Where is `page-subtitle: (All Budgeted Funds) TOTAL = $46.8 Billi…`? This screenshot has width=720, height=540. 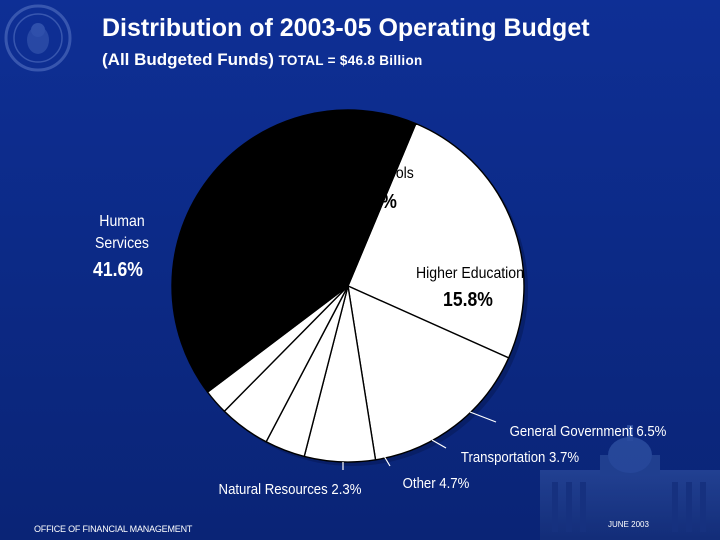 page-subtitle: (All Budgeted Funds) TOTAL = $46.8 Billi… is located at coordinates (262, 60).